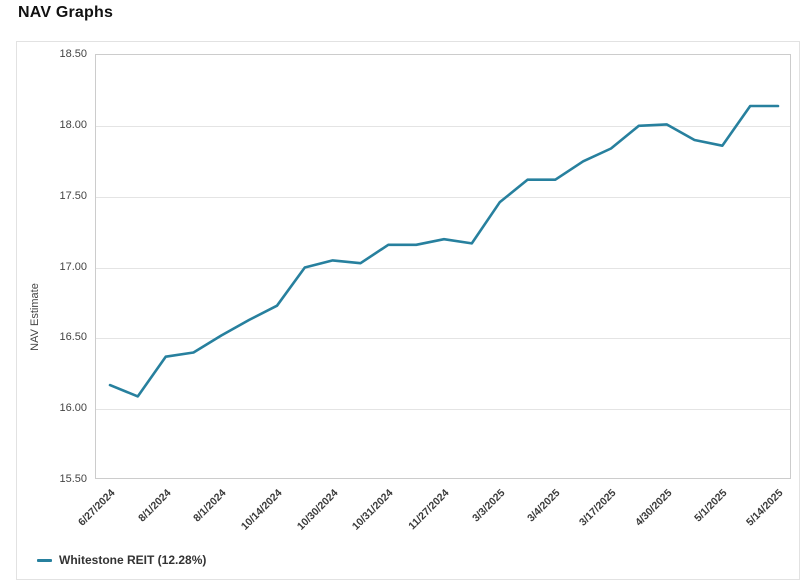 This screenshot has height=583, width=804. What do you see at coordinates (73, 266) in the screenshot?
I see `y-axis-tick-label: 17.00` at bounding box center [73, 266].